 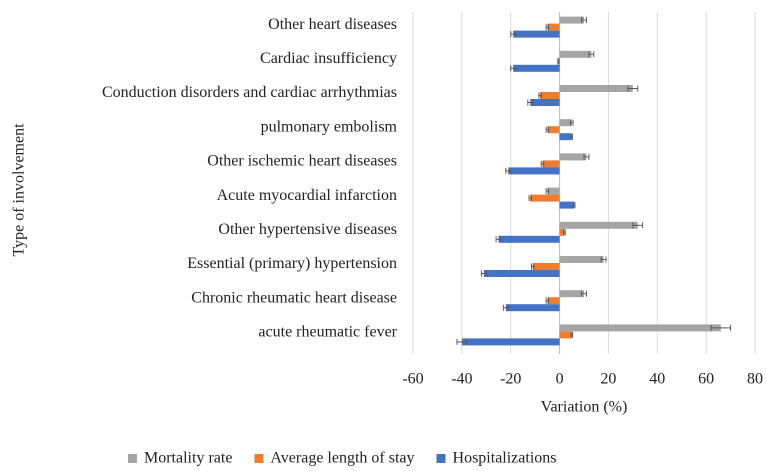 I want to click on x-tick-label: 40, so click(x=657, y=379).